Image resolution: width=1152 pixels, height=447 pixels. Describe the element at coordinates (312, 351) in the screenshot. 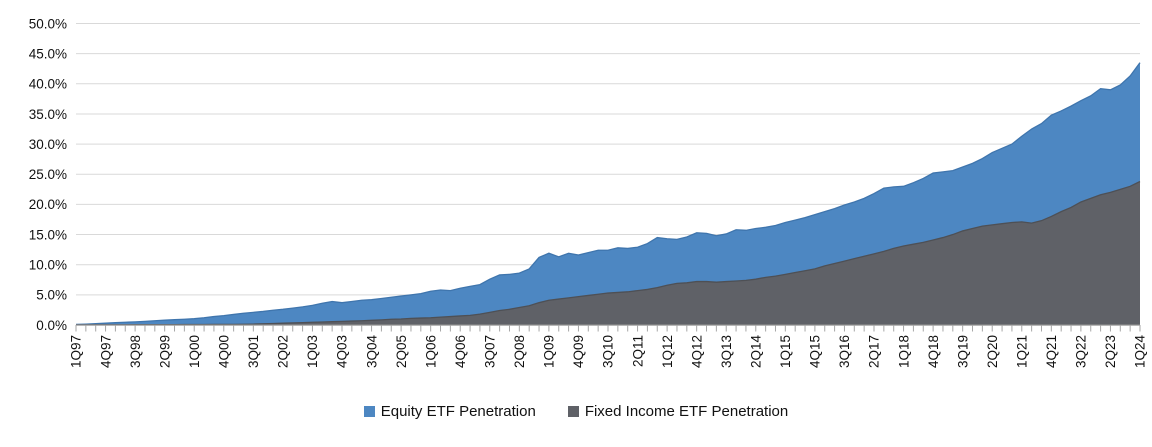

I see `x-axis-tick-label: 1Q03` at that location.